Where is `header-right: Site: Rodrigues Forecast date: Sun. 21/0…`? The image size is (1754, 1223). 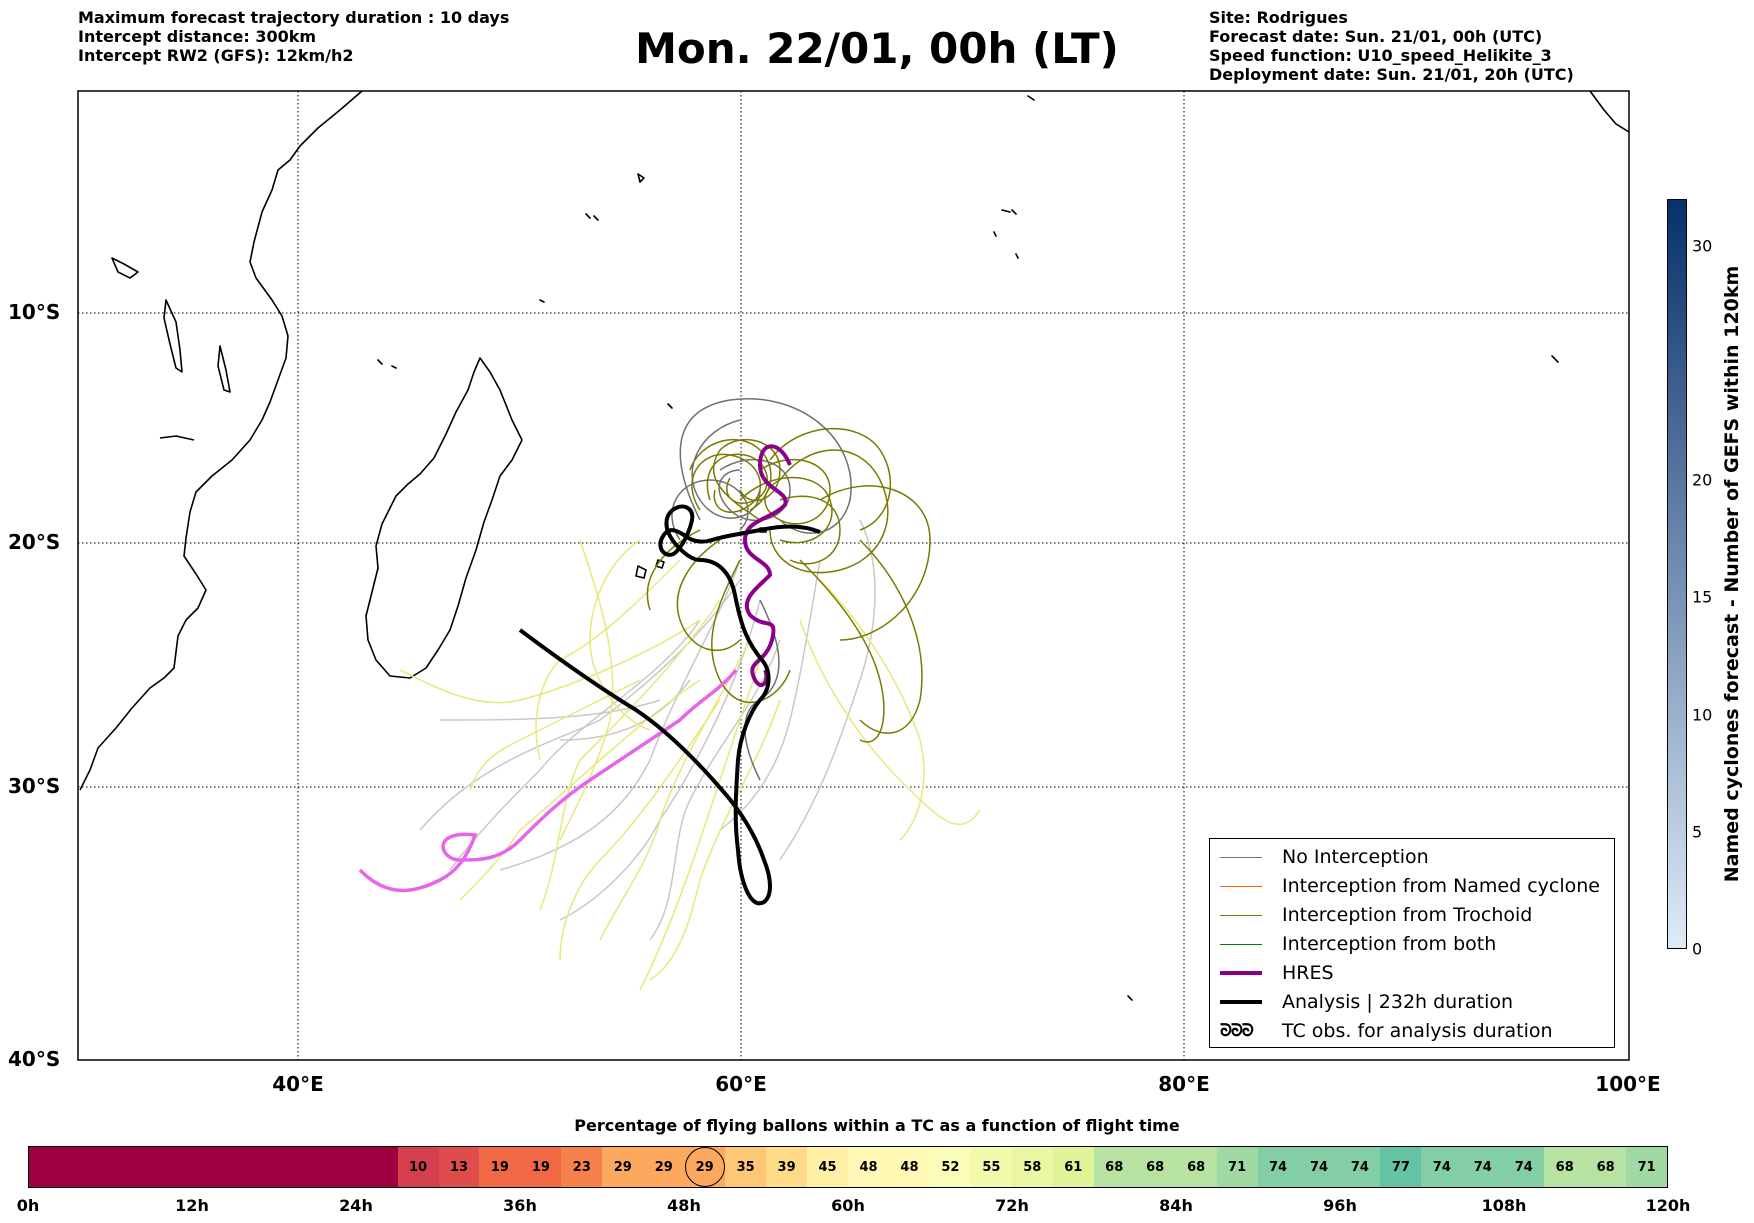
header-right: Site: Rodrigues Forecast date: Sun. 21/0… is located at coordinates (1391, 46).